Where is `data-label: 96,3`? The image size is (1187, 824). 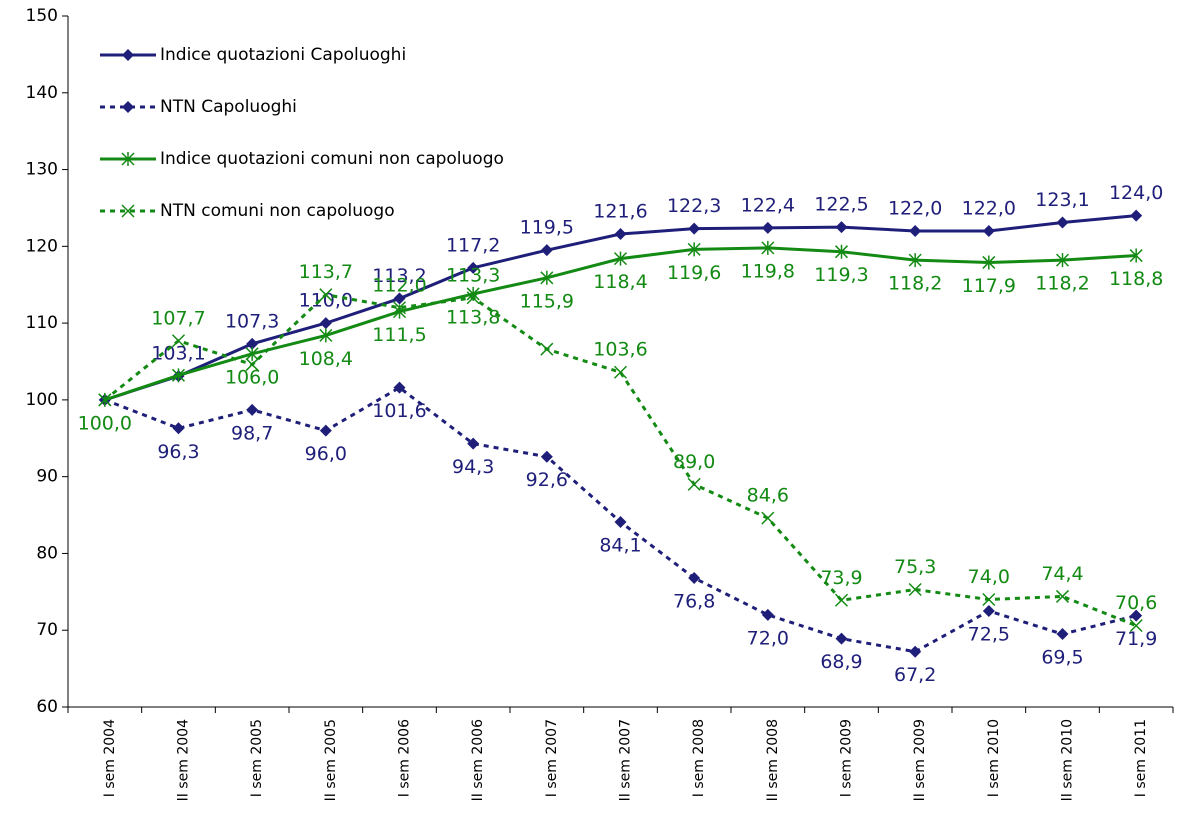
data-label: 96,3 is located at coordinates (178, 452).